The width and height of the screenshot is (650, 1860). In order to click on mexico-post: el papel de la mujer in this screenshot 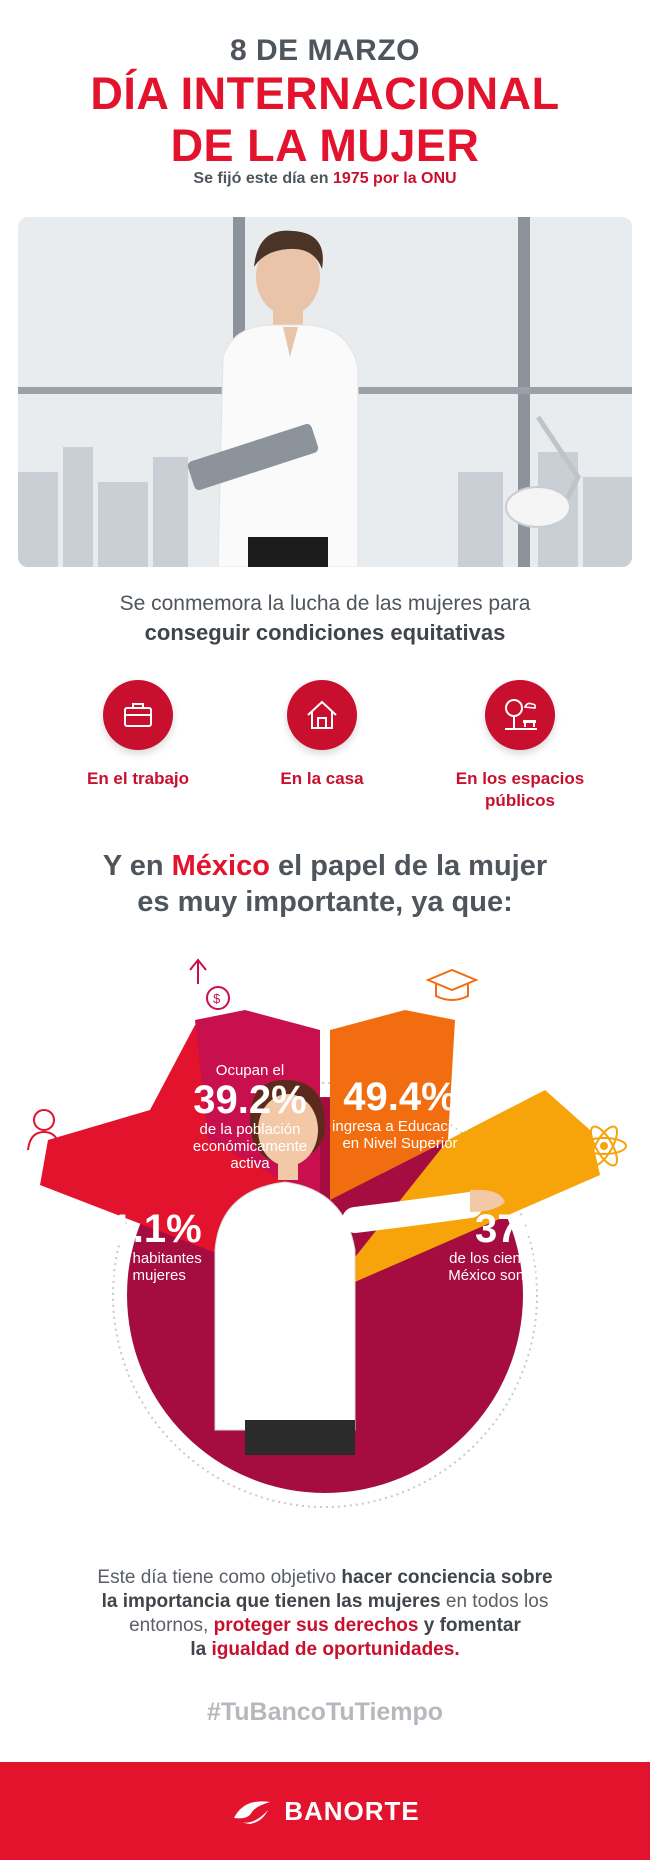, I will do `click(413, 866)`.